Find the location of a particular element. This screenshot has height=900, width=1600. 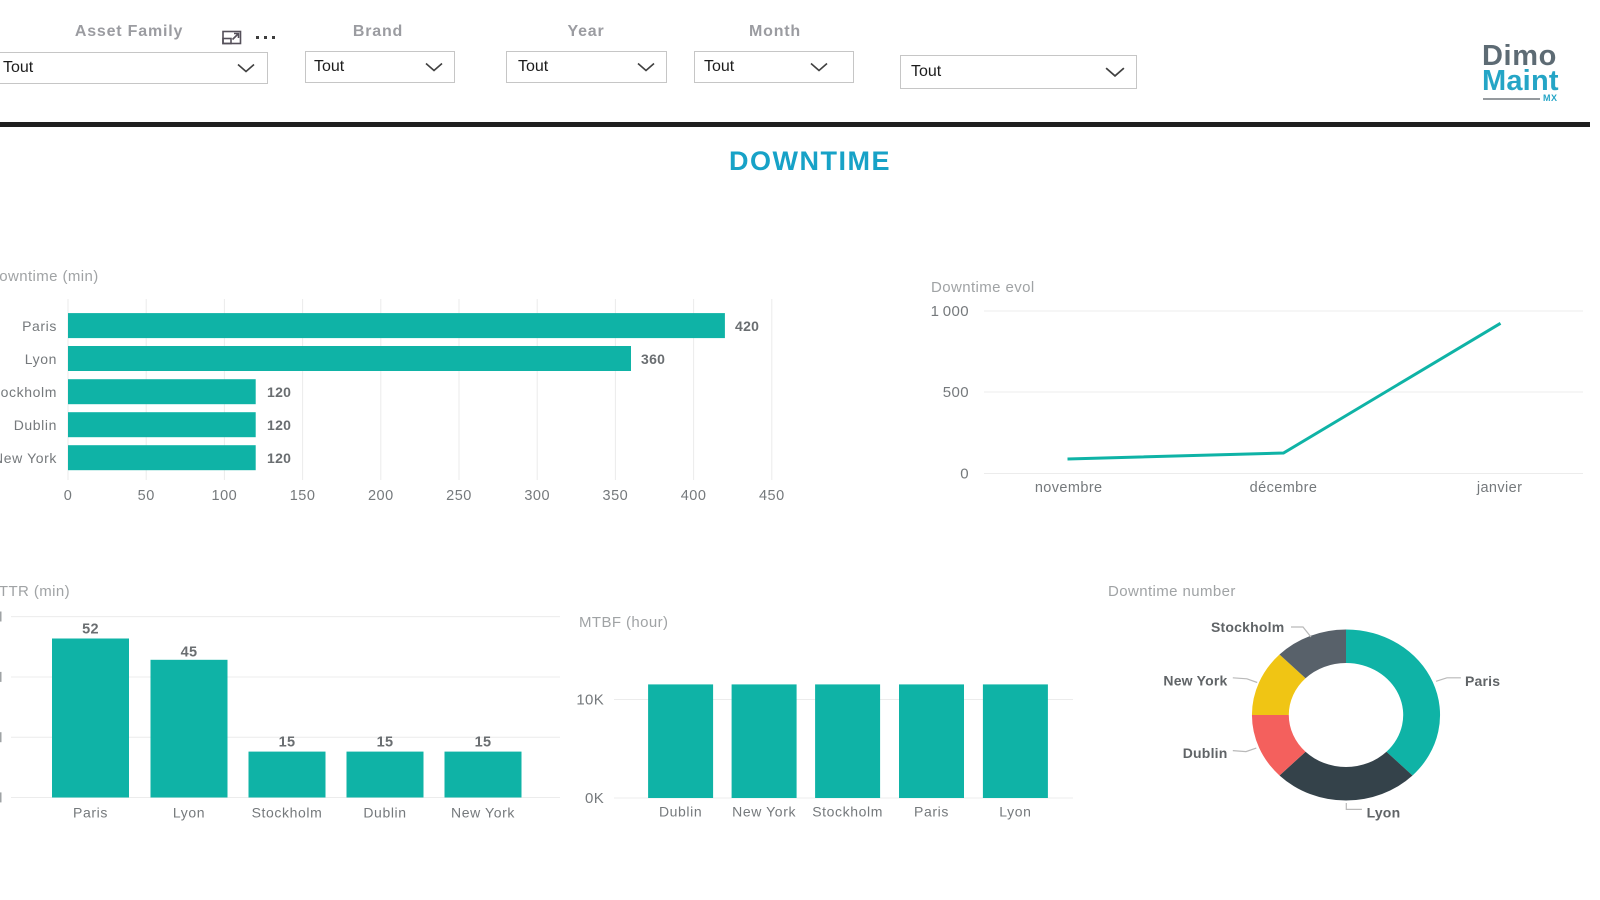

svg-text: Downtime number is located at coordinates (1172, 591).